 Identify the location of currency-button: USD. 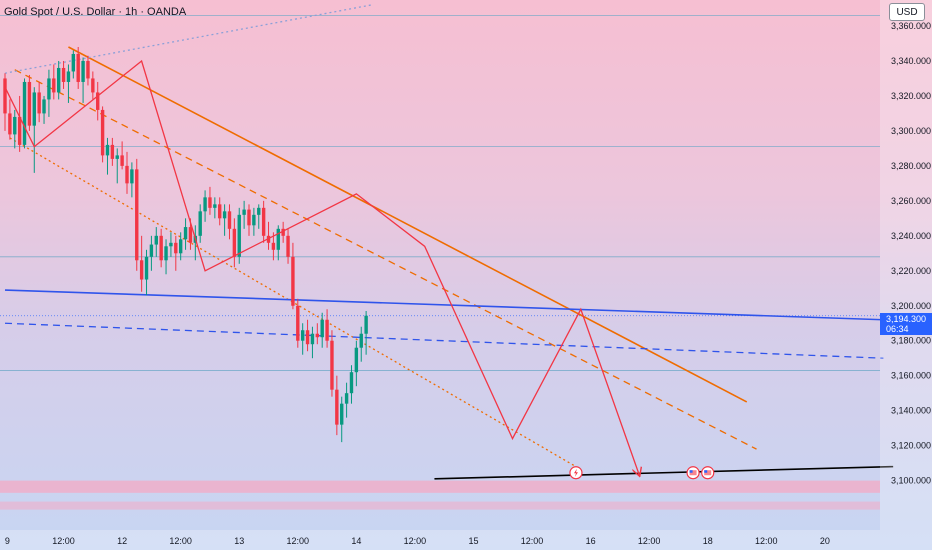
(907, 12).